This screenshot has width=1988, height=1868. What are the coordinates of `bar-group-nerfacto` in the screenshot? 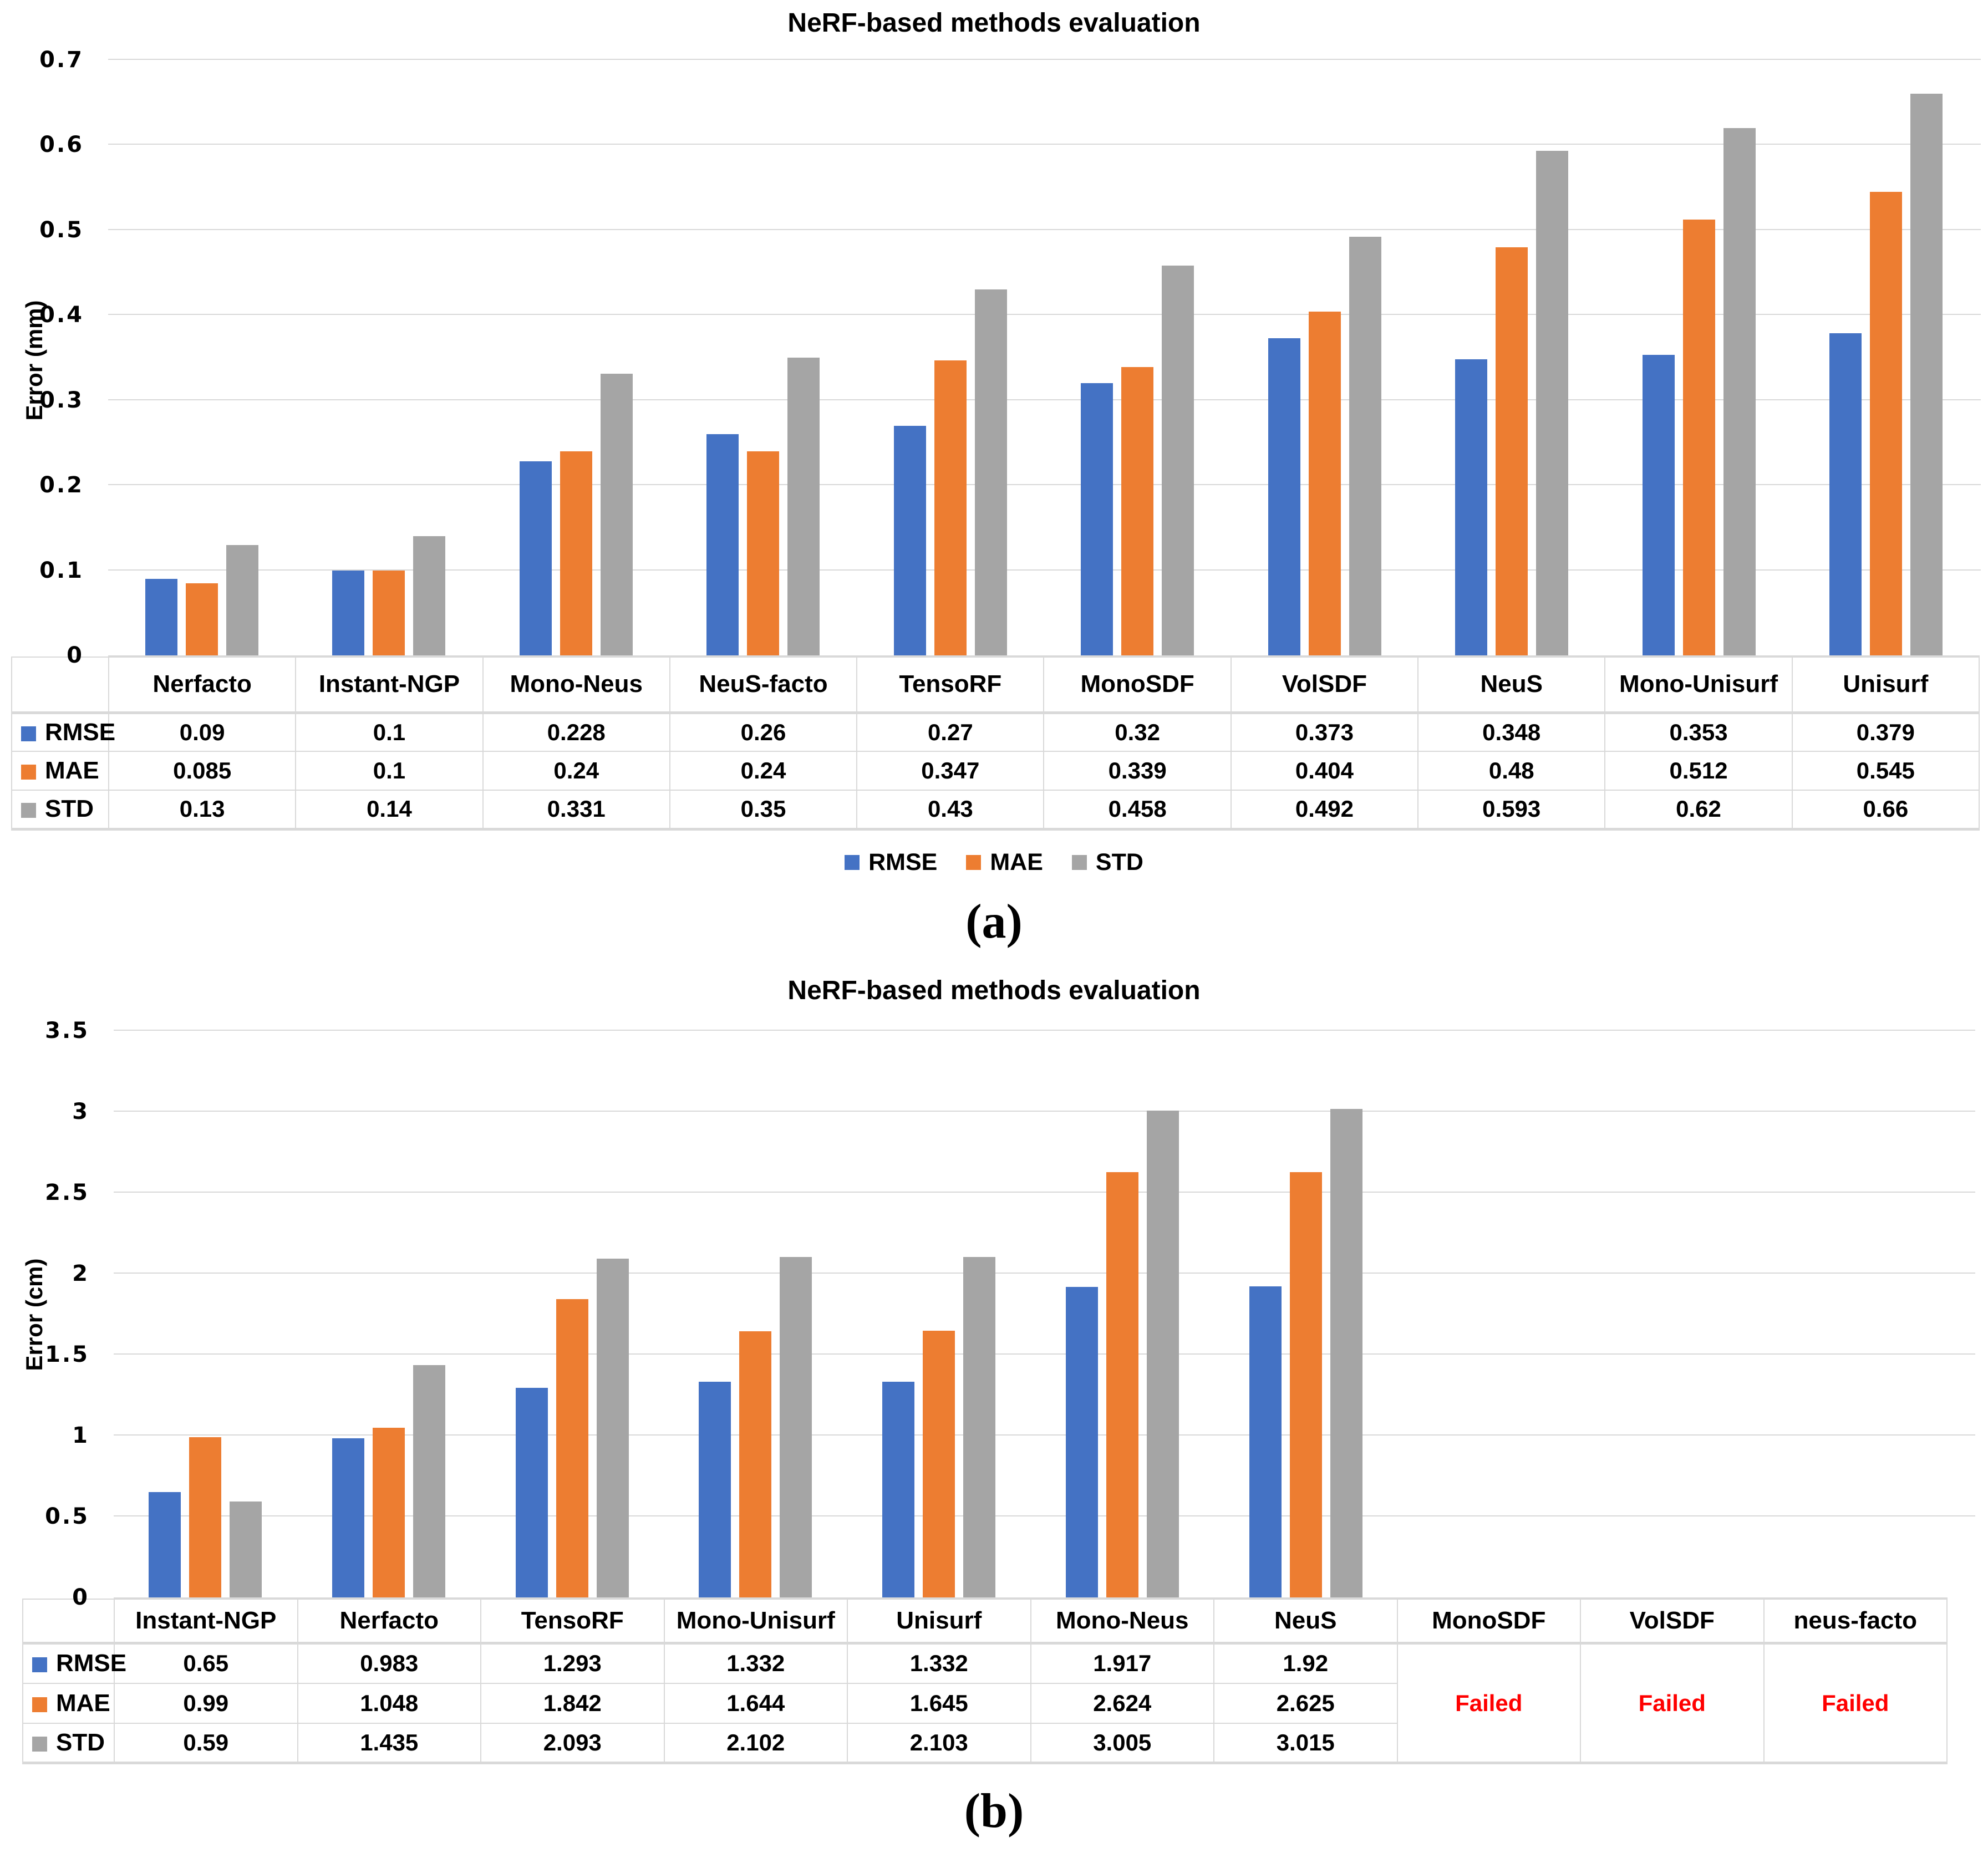 It's located at (389, 1314).